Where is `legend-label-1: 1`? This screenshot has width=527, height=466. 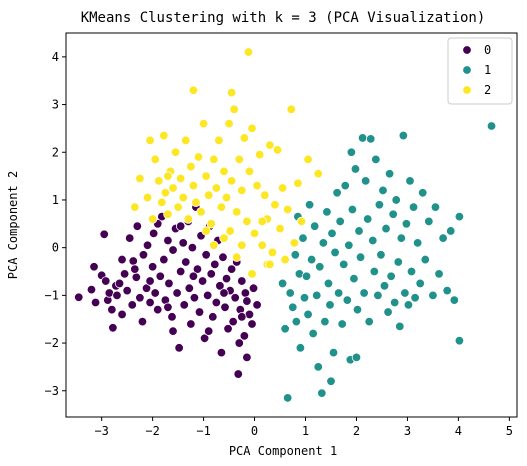 legend-label-1: 1 is located at coordinates (487, 70).